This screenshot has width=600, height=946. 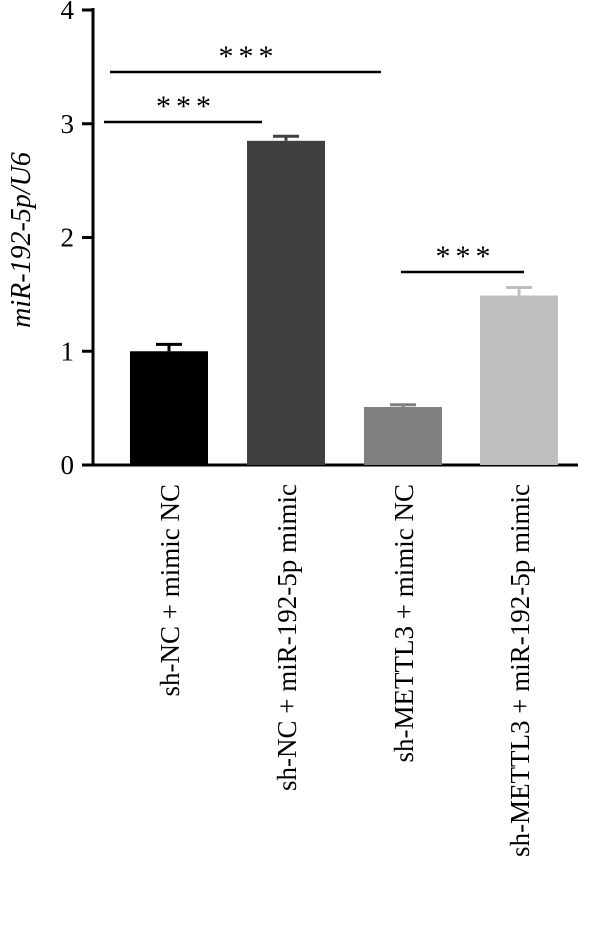 I want to click on y-tick-label: 2, so click(x=68, y=238).